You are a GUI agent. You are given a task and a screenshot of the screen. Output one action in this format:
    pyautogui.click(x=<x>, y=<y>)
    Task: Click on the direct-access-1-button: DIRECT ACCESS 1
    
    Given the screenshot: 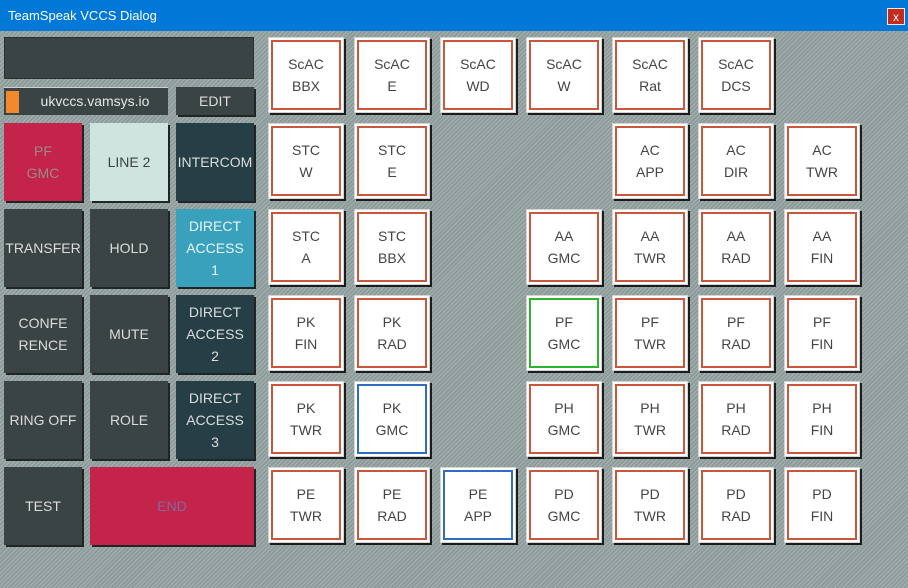 What is the action you would take?
    pyautogui.click(x=215, y=248)
    